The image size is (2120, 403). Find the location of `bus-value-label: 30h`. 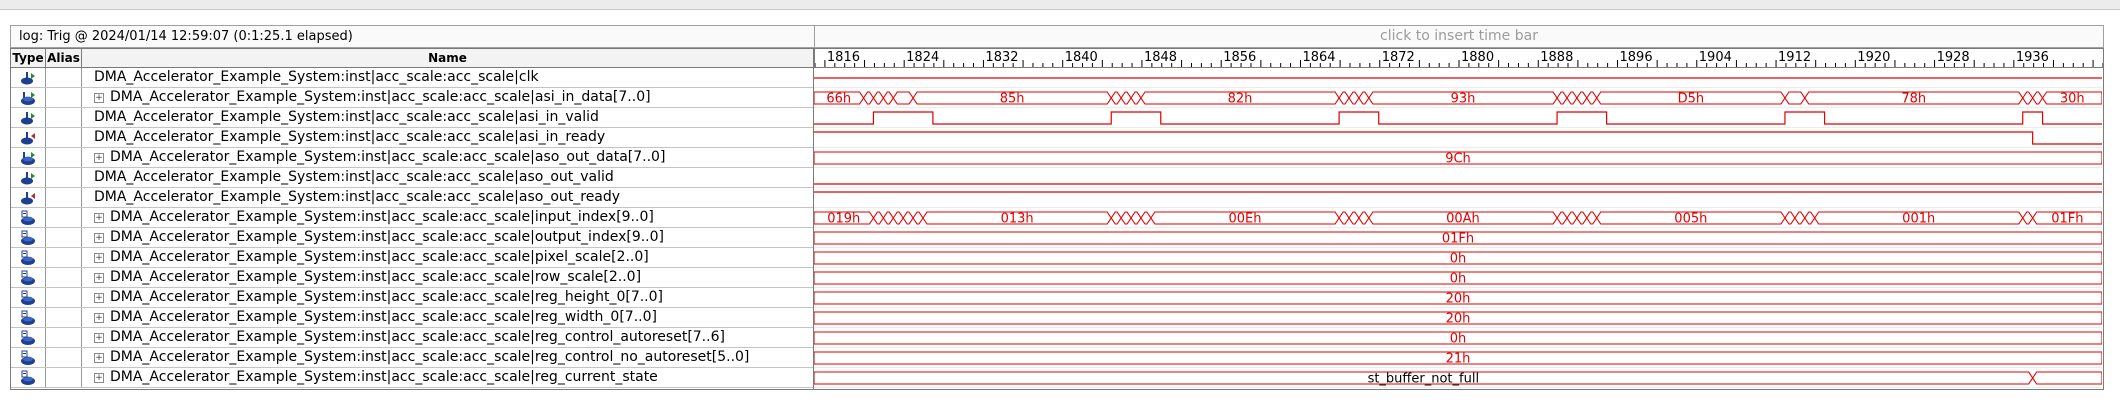

bus-value-label: 30h is located at coordinates (2072, 99).